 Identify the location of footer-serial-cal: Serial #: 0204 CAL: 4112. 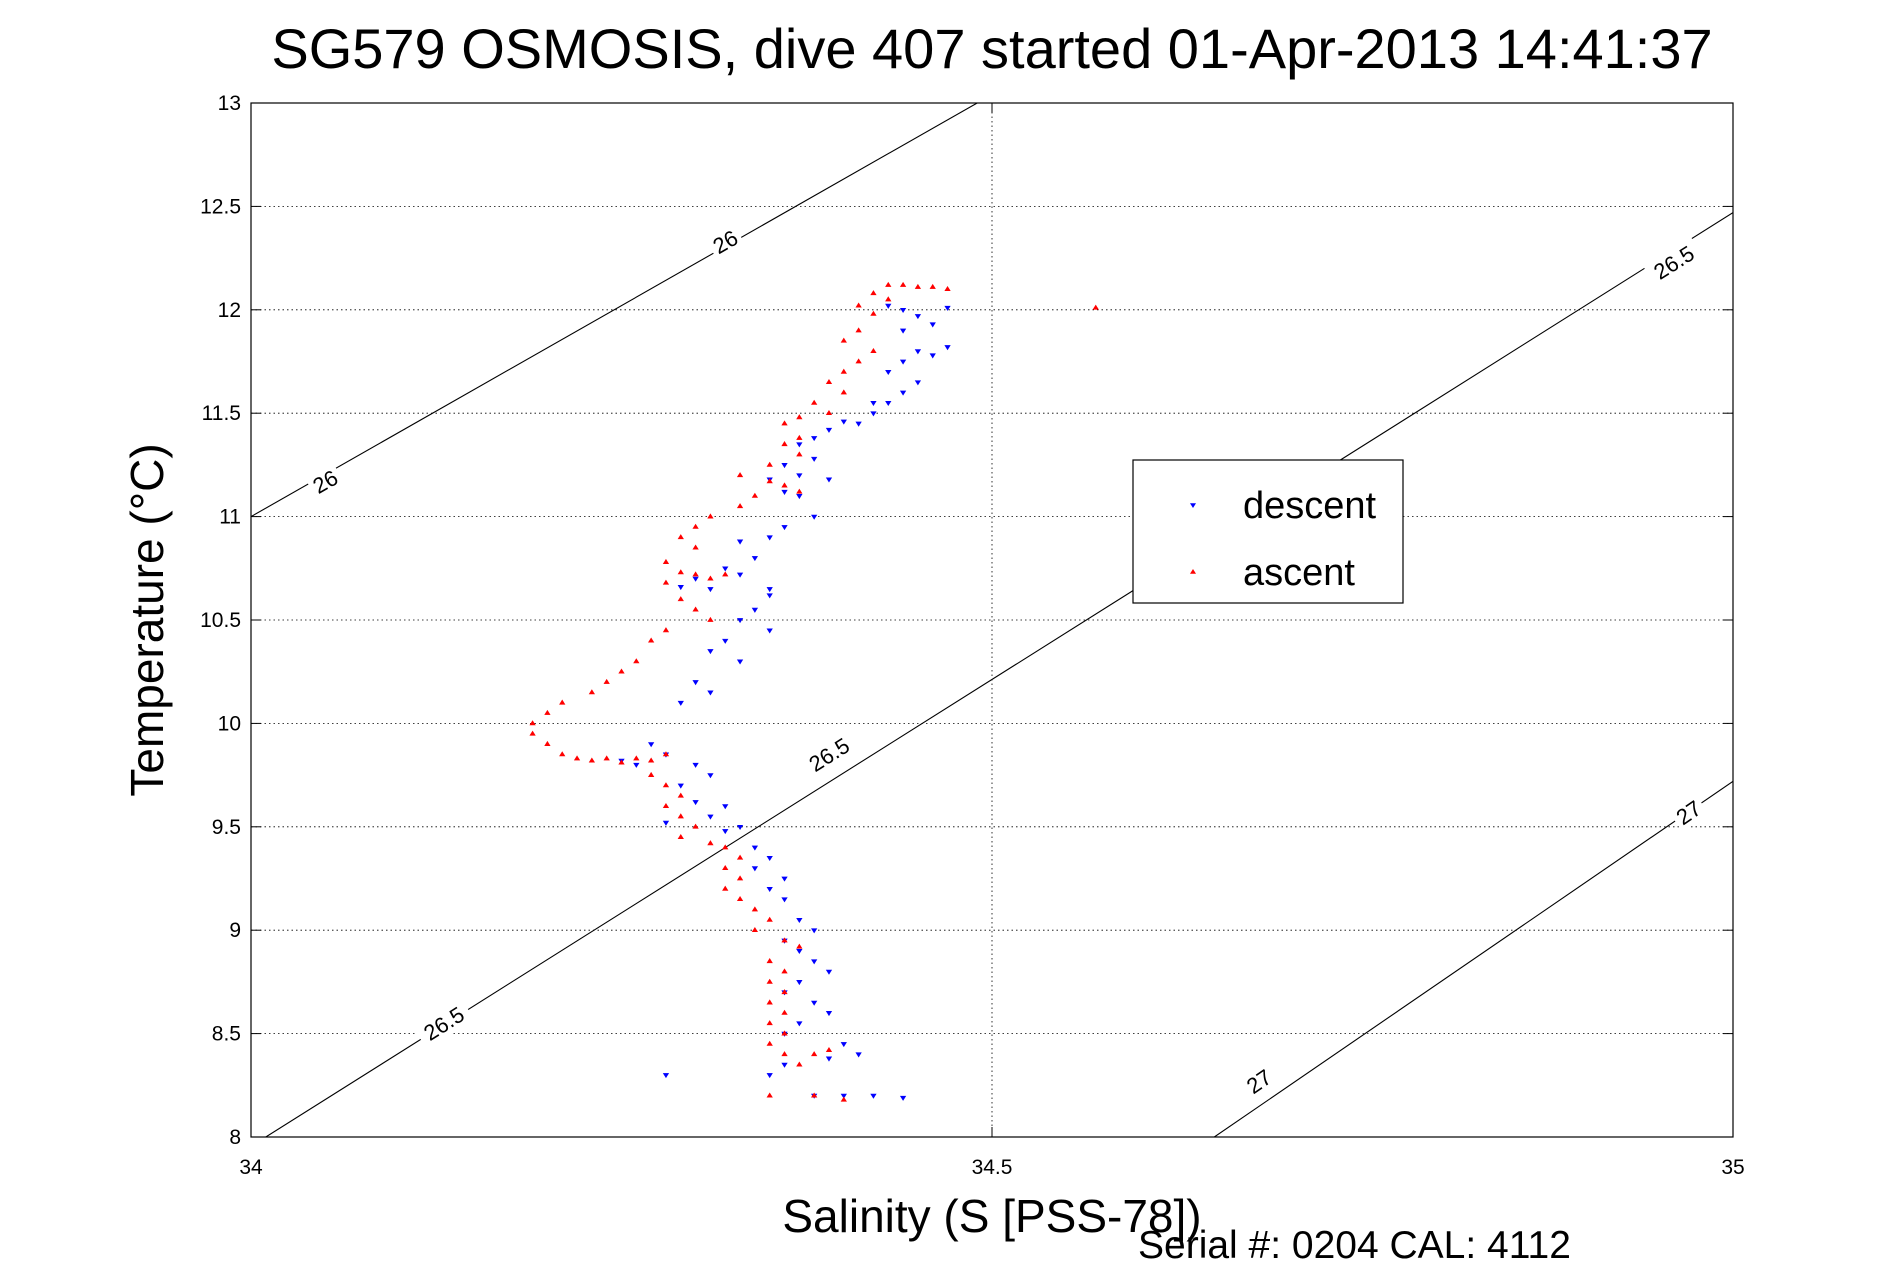
(1354, 1243).